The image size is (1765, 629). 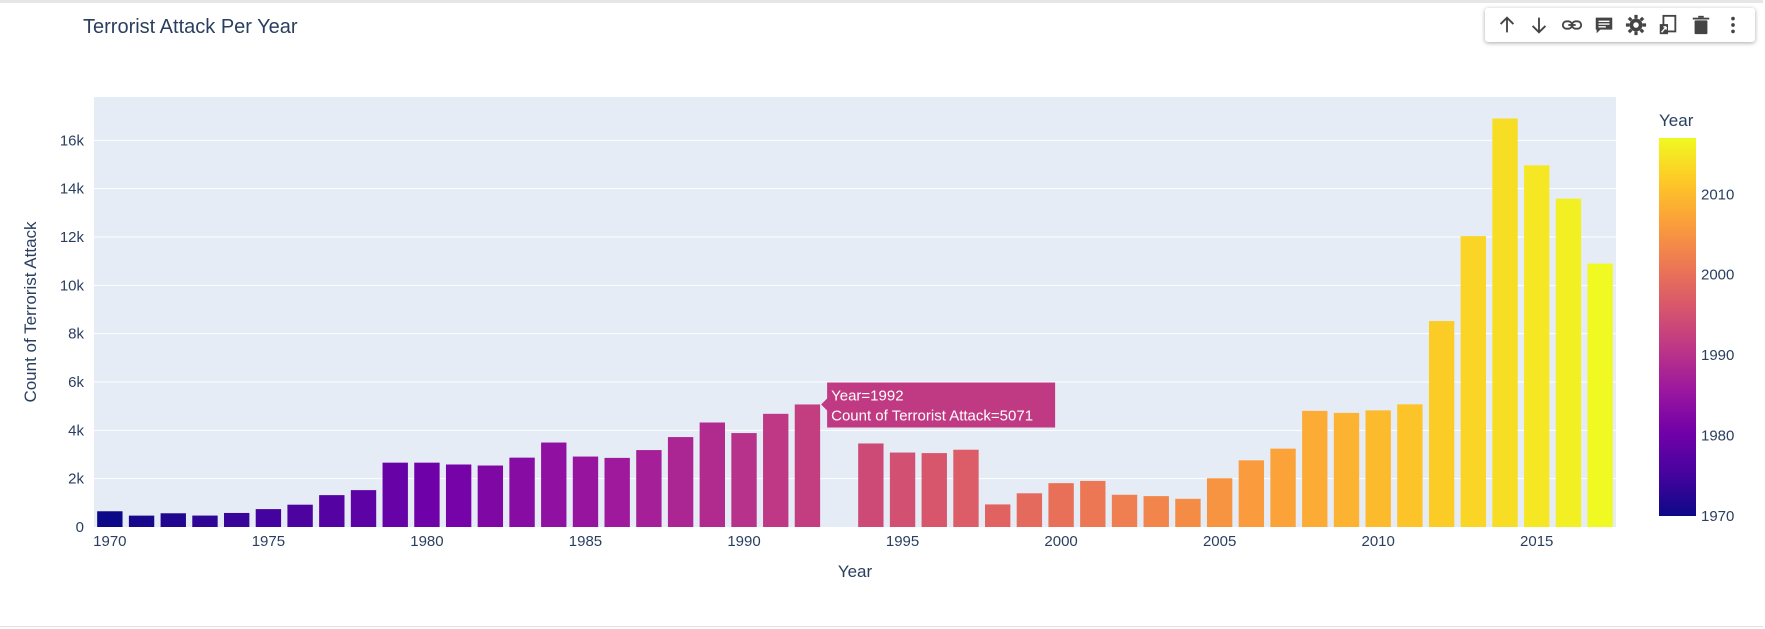 I want to click on bar-2015, so click(x=1537, y=346).